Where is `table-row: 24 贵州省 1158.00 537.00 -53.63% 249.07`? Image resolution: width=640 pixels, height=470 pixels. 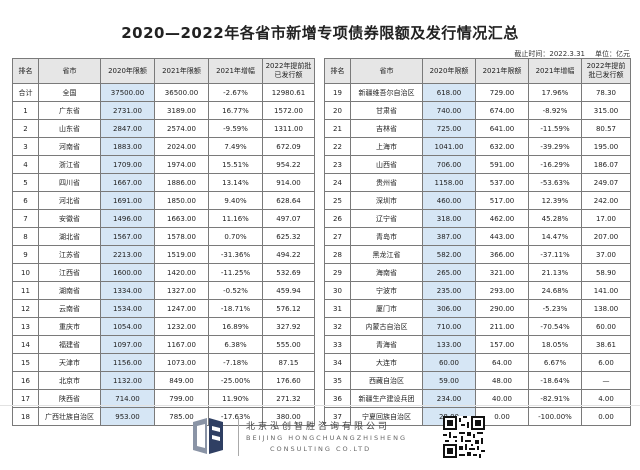 table-row: 24 贵州省 1158.00 537.00 -53.63% 249.07 is located at coordinates (477, 182).